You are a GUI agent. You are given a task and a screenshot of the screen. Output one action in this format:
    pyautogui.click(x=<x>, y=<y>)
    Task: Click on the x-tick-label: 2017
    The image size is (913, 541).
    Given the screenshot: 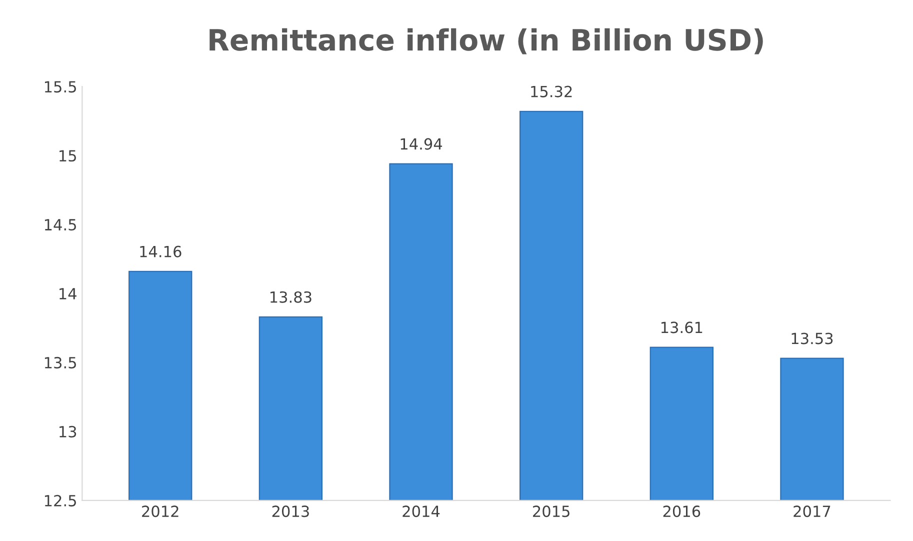 What is the action you would take?
    pyautogui.click(x=812, y=512)
    